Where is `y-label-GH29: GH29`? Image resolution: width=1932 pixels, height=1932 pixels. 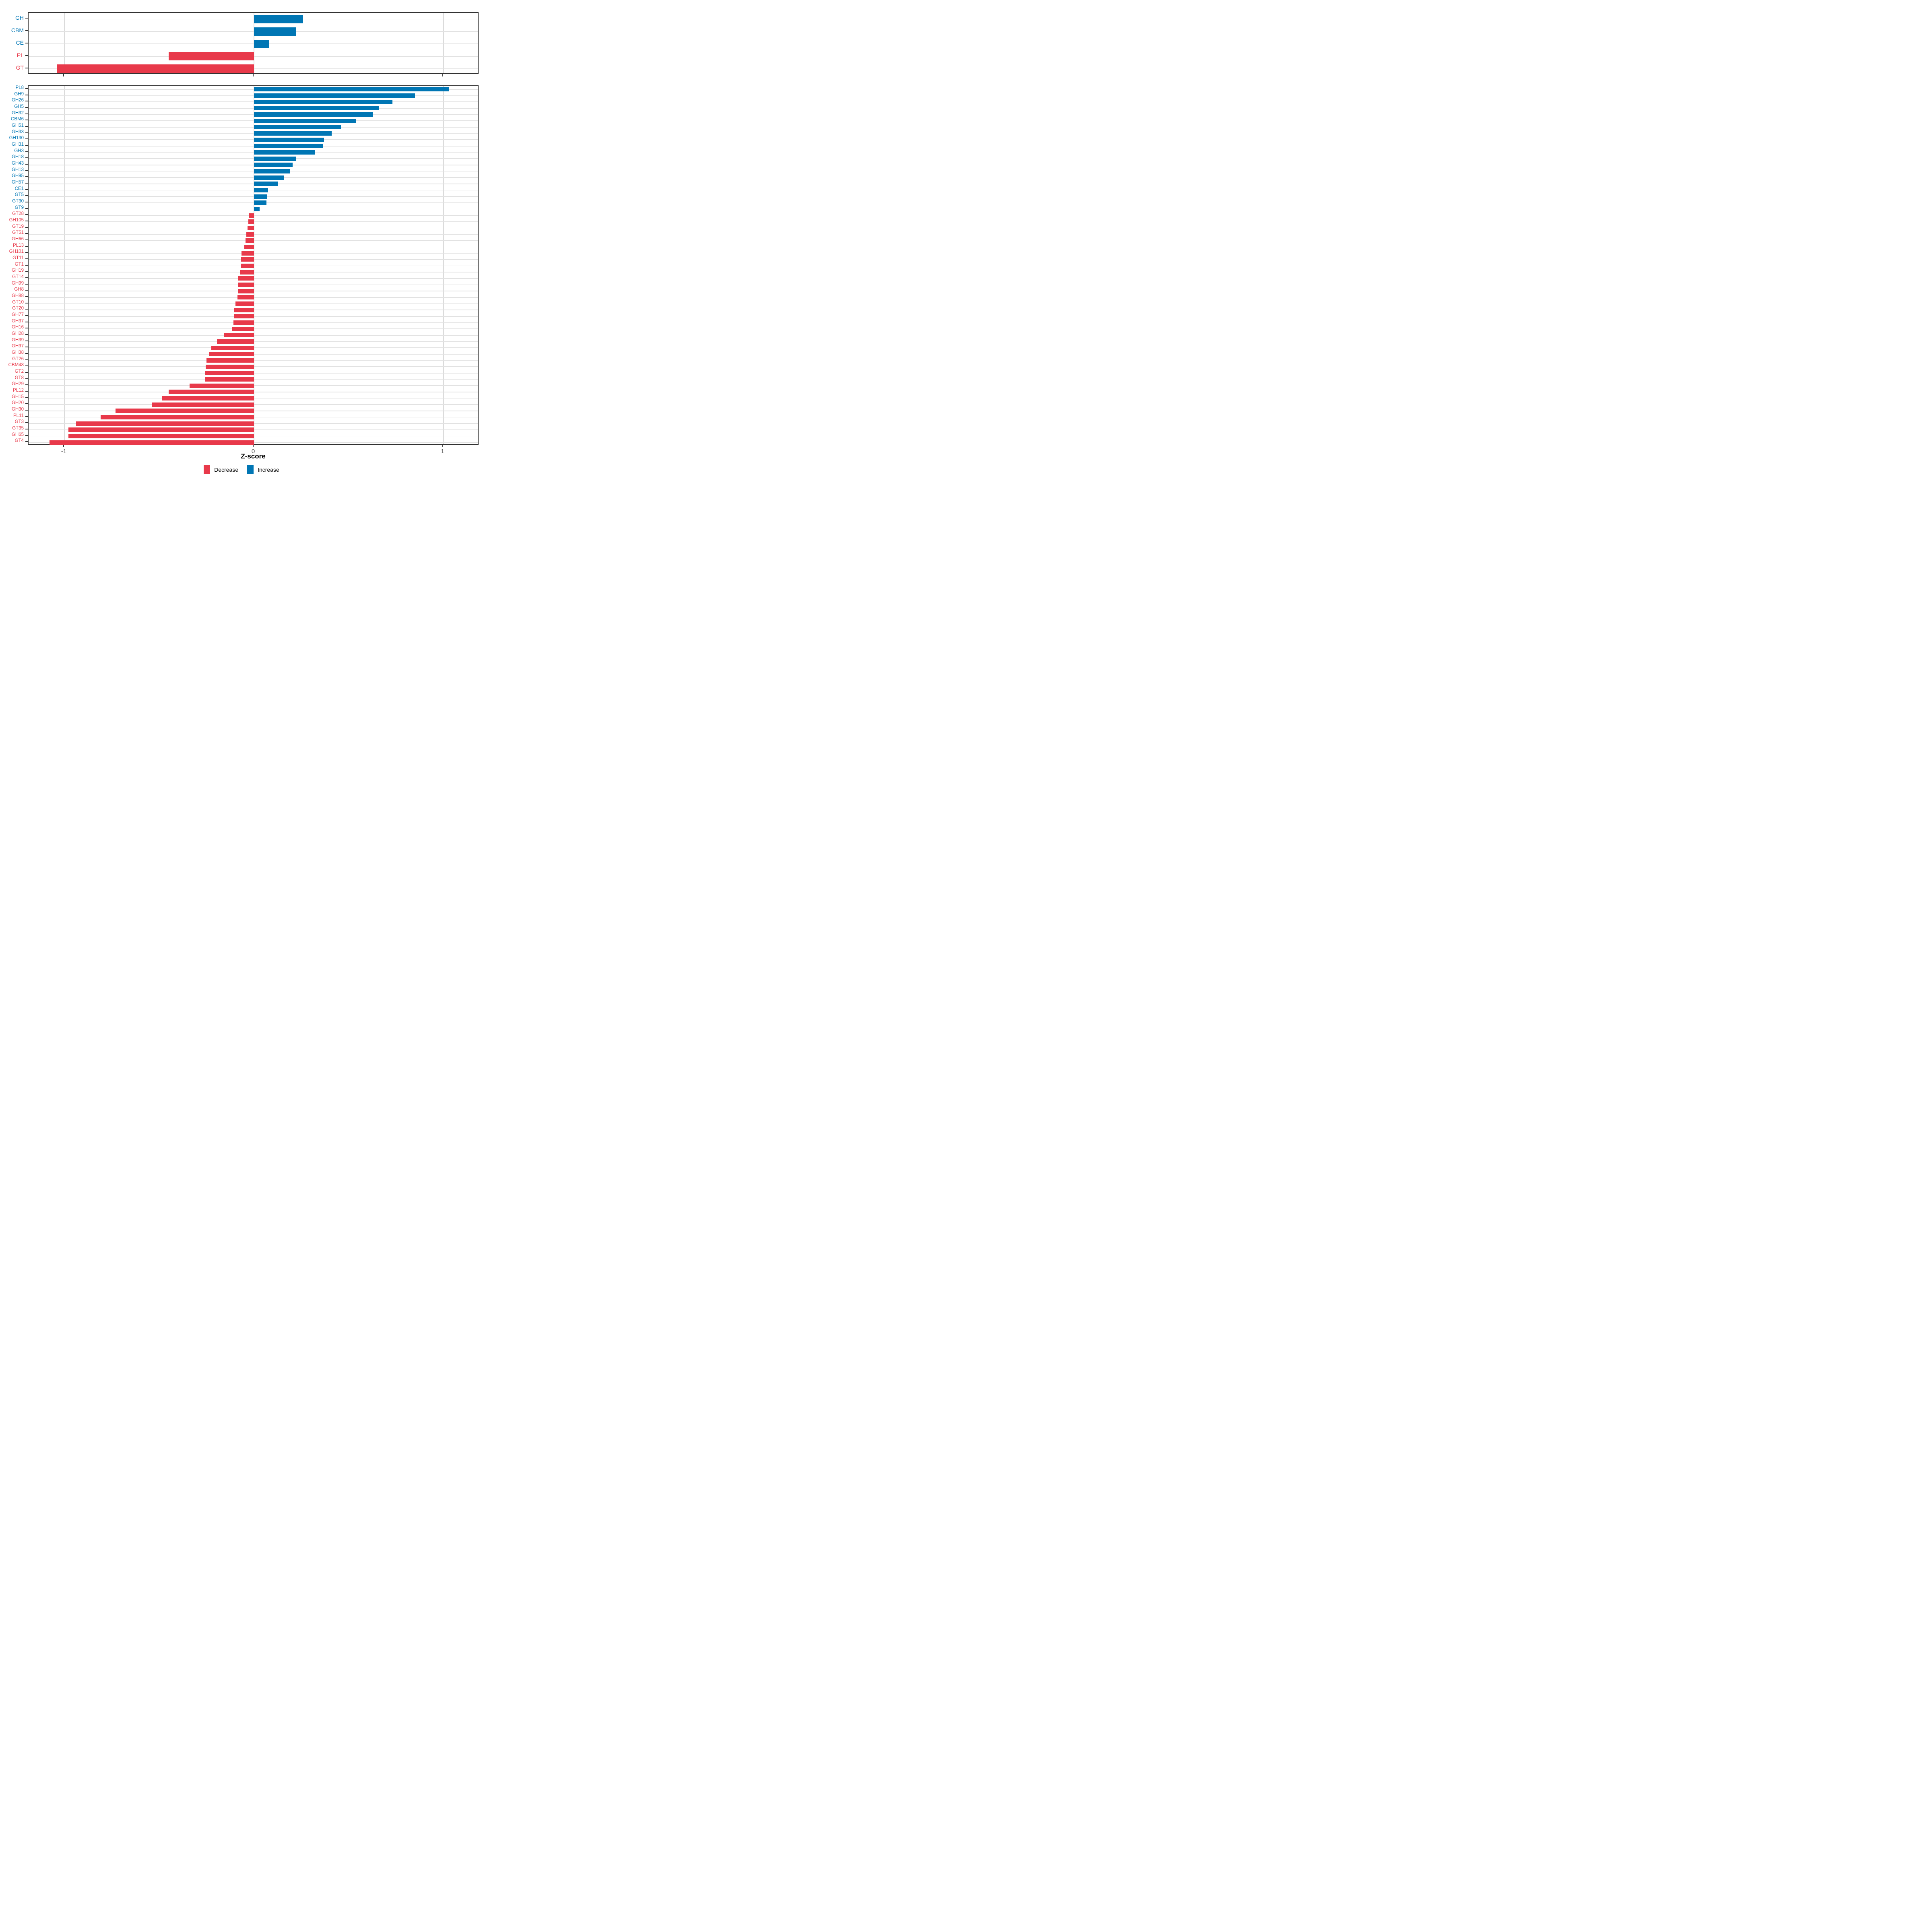 y-label-GH29: GH29 is located at coordinates (17, 384).